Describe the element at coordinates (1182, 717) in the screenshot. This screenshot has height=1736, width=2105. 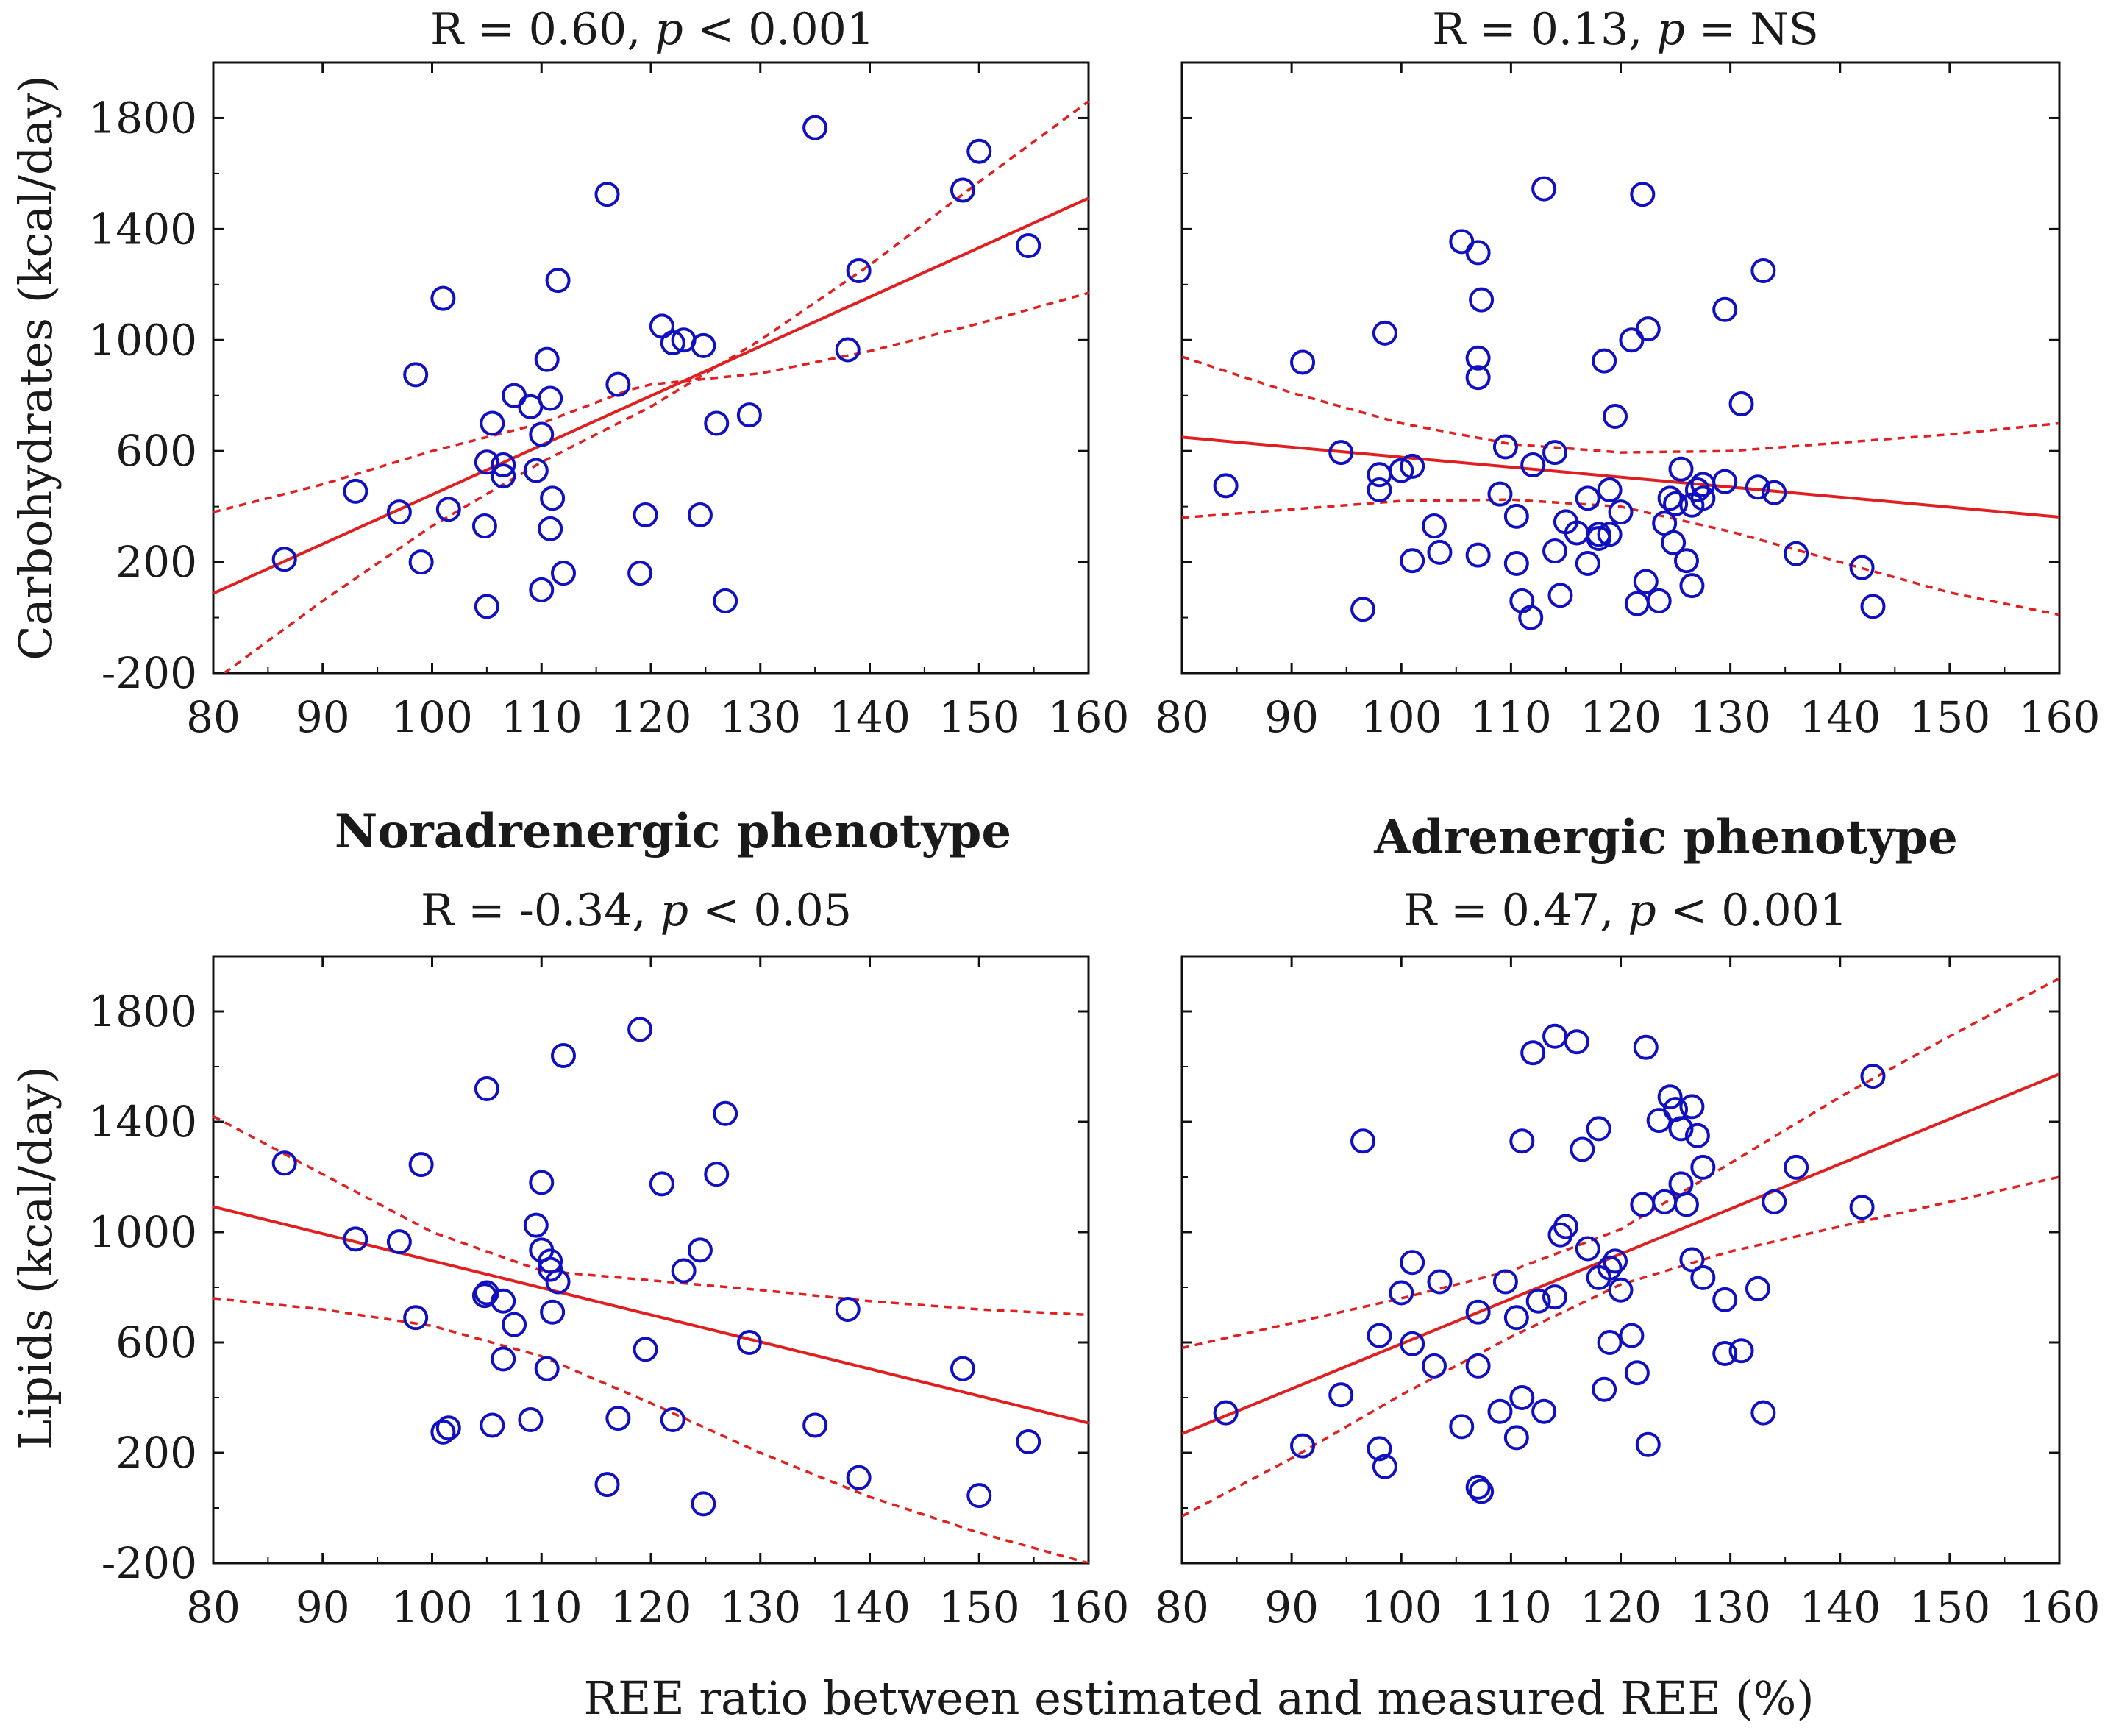
I see `x-tick-label: 80` at that location.